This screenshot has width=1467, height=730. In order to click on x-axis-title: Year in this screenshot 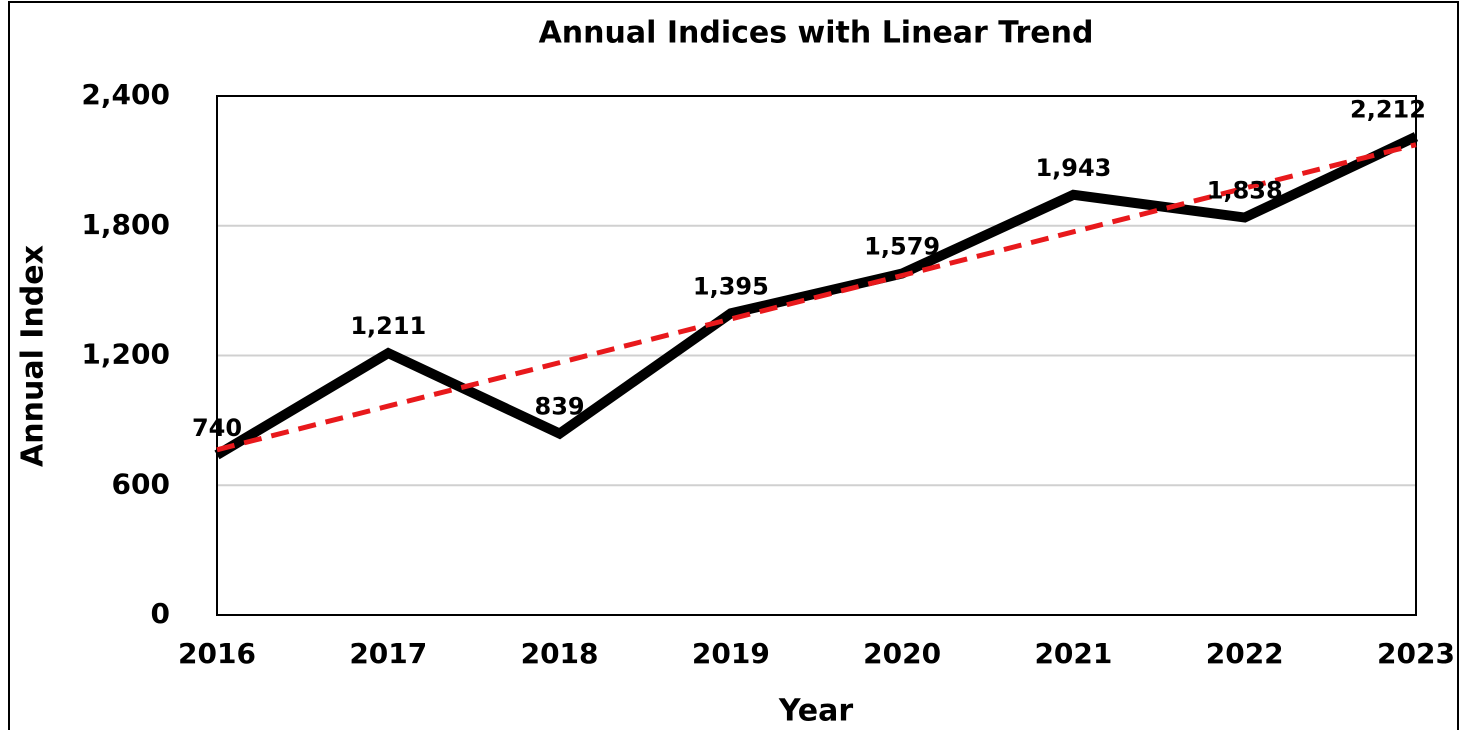, I will do `click(816, 711)`.